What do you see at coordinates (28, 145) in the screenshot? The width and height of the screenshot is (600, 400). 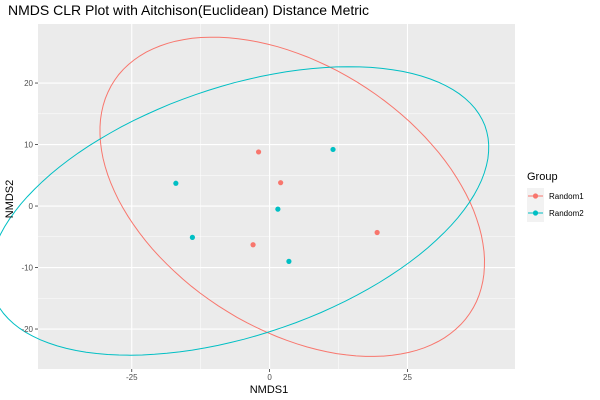 I see `y-tick-label: 10` at bounding box center [28, 145].